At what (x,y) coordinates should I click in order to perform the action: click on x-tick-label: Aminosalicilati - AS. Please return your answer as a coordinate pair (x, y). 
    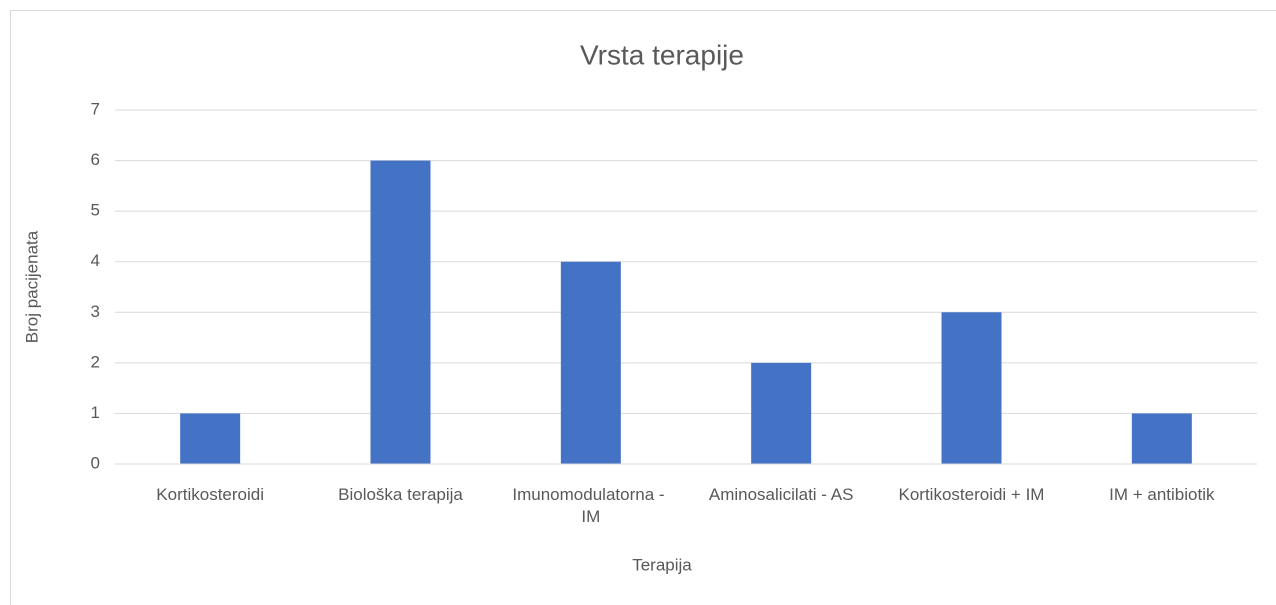
    Looking at the image, I should click on (781, 494).